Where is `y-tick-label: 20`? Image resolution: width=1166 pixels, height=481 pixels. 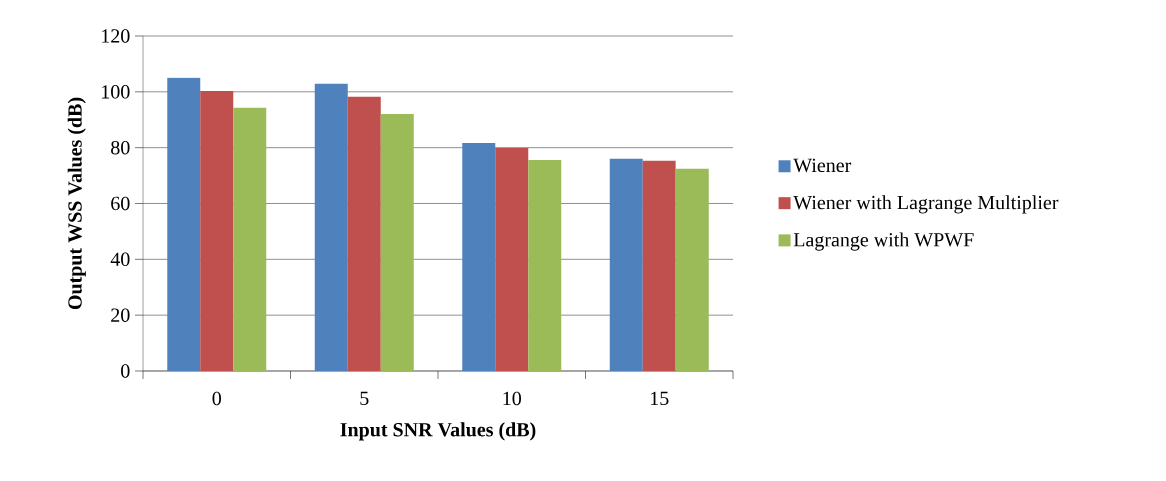 y-tick-label: 20 is located at coordinates (120, 315).